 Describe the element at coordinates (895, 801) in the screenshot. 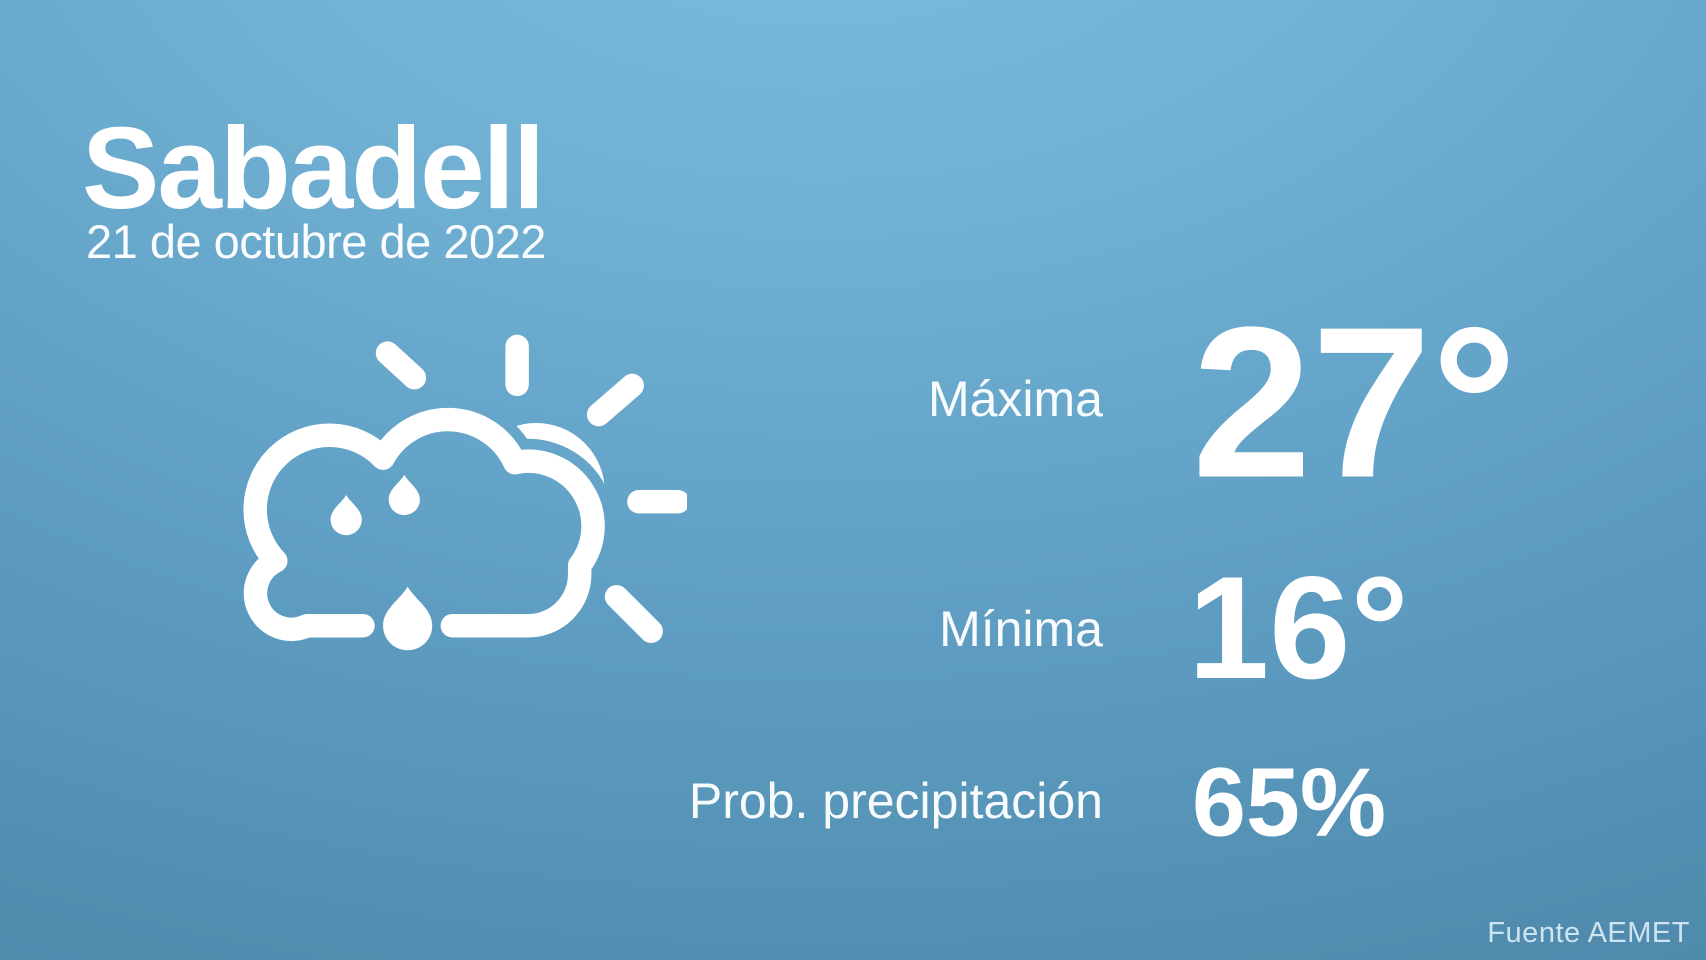

I see `precipitation-label: Prob. precipitación` at that location.